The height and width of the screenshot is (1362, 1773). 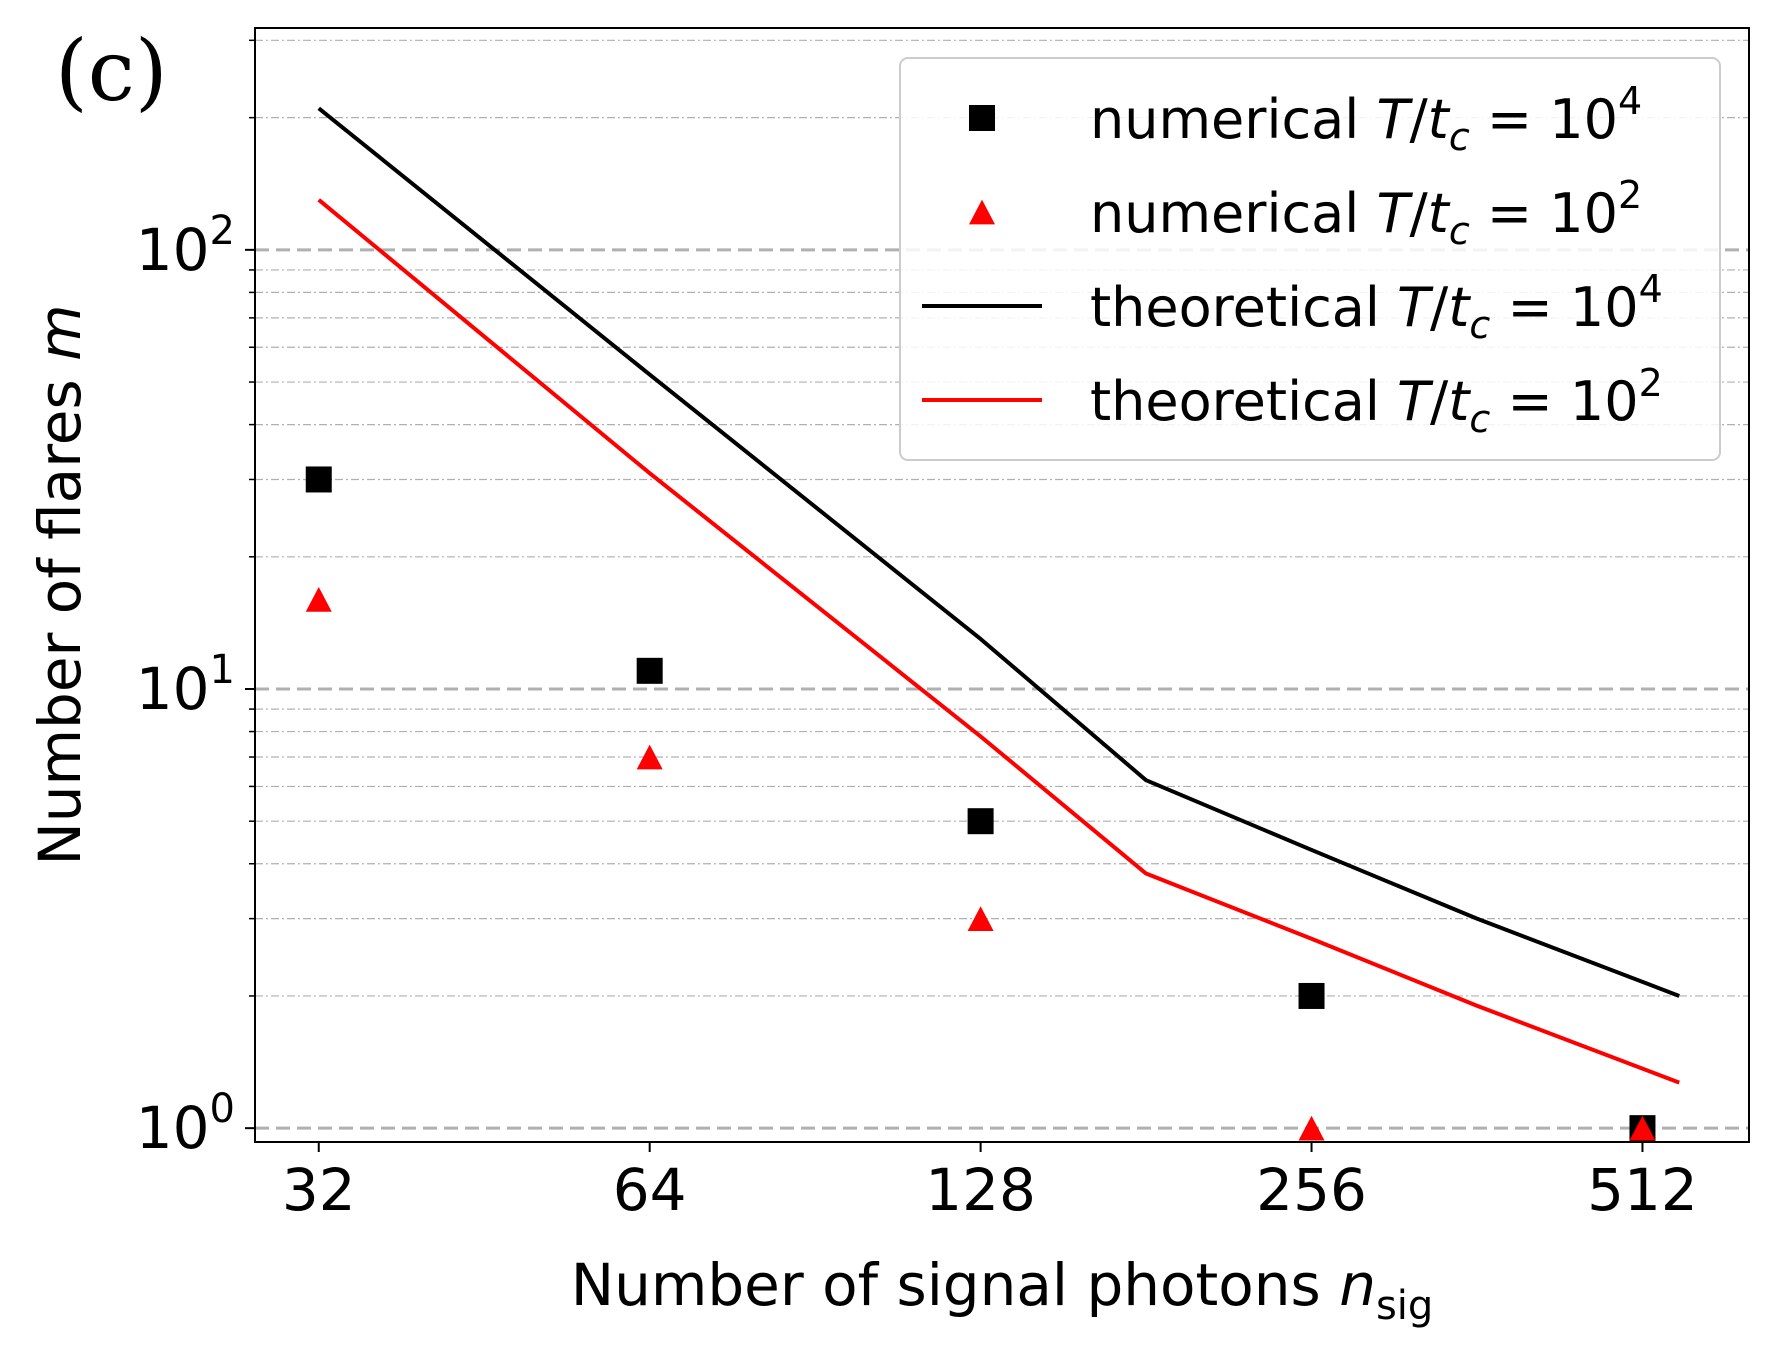 I want to click on y-tick-label: 10¹, so click(x=185, y=685).